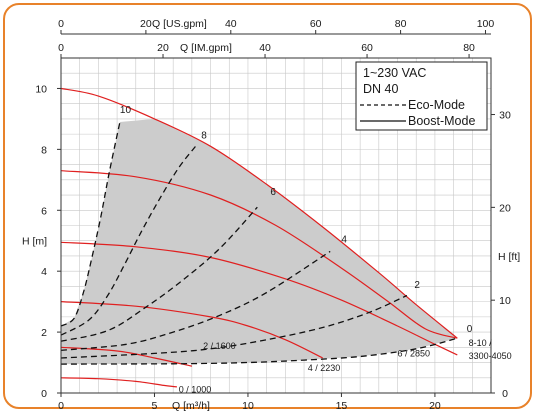 The image size is (539, 416). What do you see at coordinates (505, 301) in the screenshot?
I see `right-tick-label: 10` at bounding box center [505, 301].